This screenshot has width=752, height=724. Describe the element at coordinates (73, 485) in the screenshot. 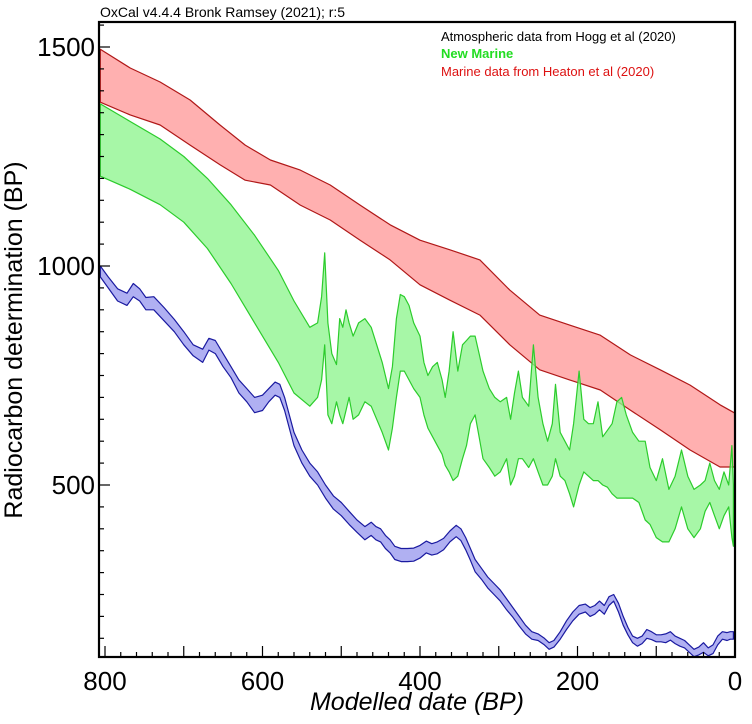

I see `y-tick-label: 500` at that location.